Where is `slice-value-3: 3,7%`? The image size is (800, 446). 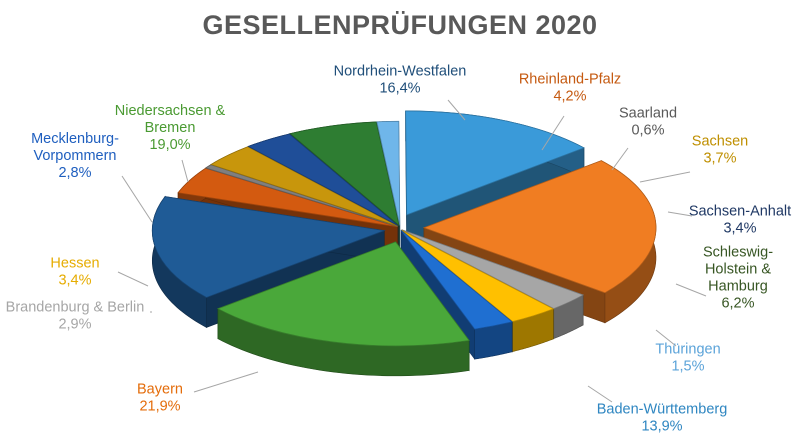 slice-value-3: 3,7% is located at coordinates (719, 158).